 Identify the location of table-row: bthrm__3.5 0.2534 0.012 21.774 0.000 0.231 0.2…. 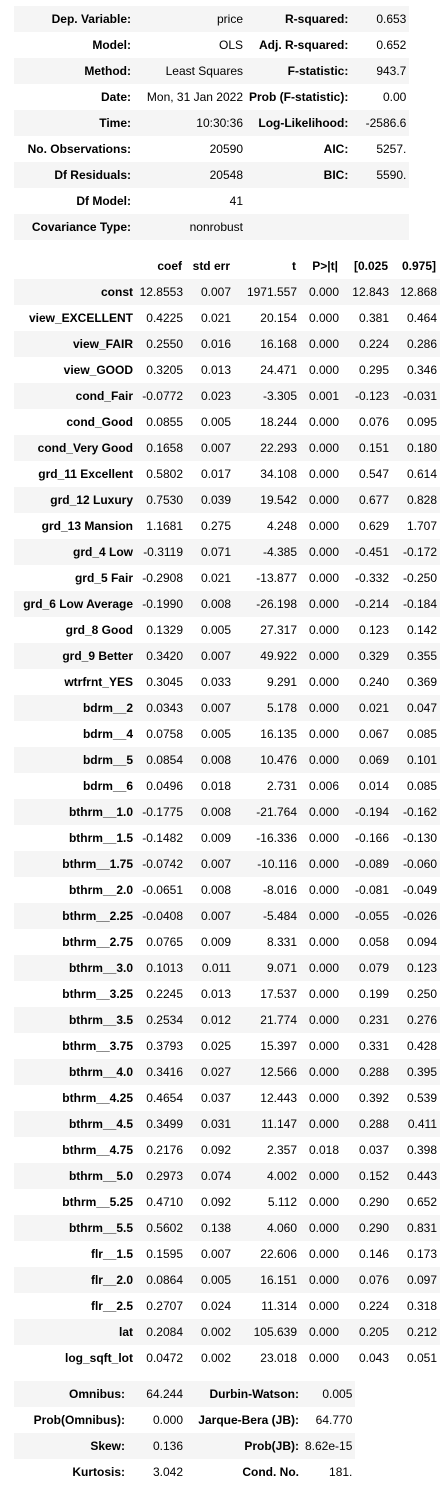
(227, 1020).